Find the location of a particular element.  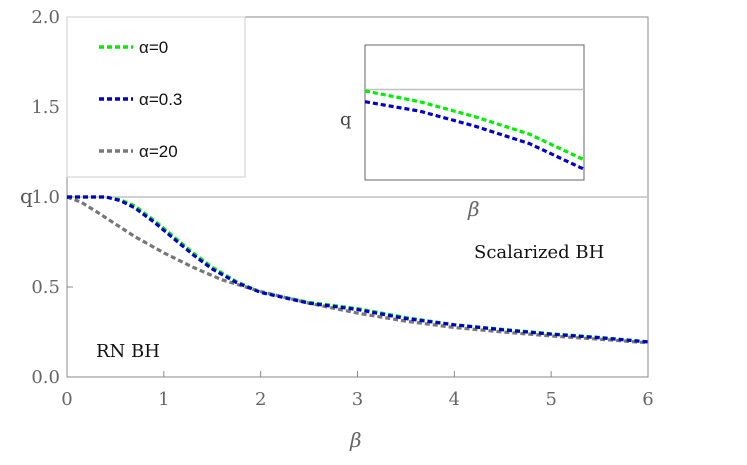

inset-ylabel: q is located at coordinates (346, 119).